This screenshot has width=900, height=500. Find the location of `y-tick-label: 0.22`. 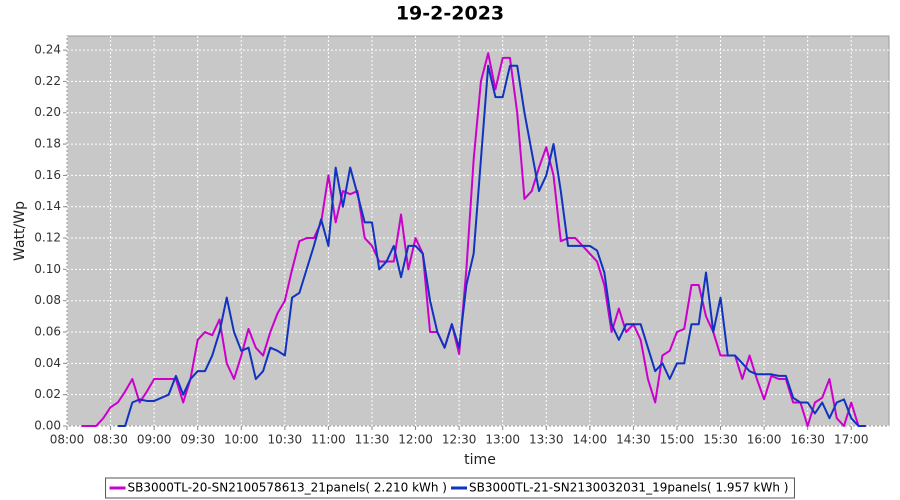

y-tick-label: 0.22 is located at coordinates (47, 81).